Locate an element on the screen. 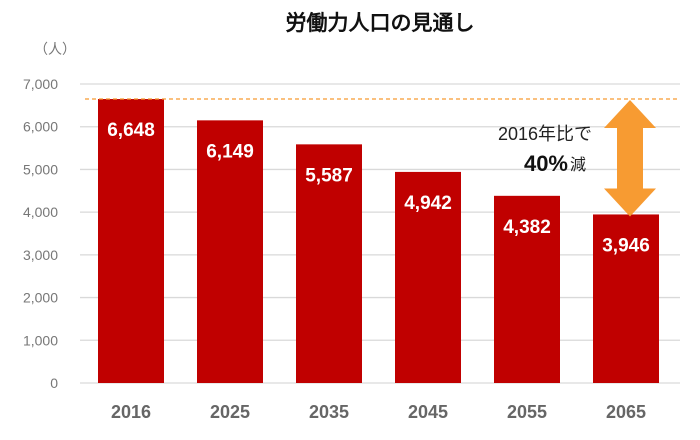 This screenshot has height=440, width=700. y-tick-label: 0 is located at coordinates (54, 383).